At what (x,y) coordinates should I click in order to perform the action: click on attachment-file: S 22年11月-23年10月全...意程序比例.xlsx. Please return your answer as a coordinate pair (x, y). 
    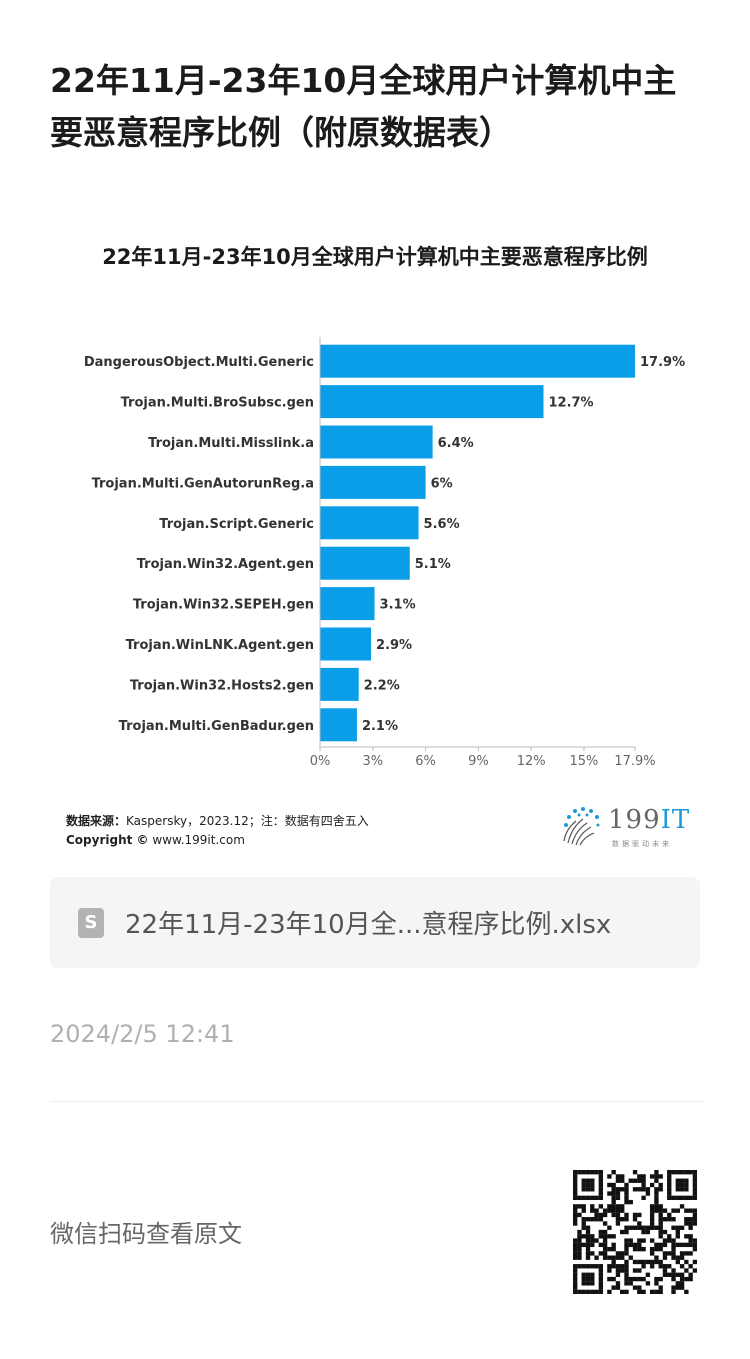
    Looking at the image, I should click on (375, 922).